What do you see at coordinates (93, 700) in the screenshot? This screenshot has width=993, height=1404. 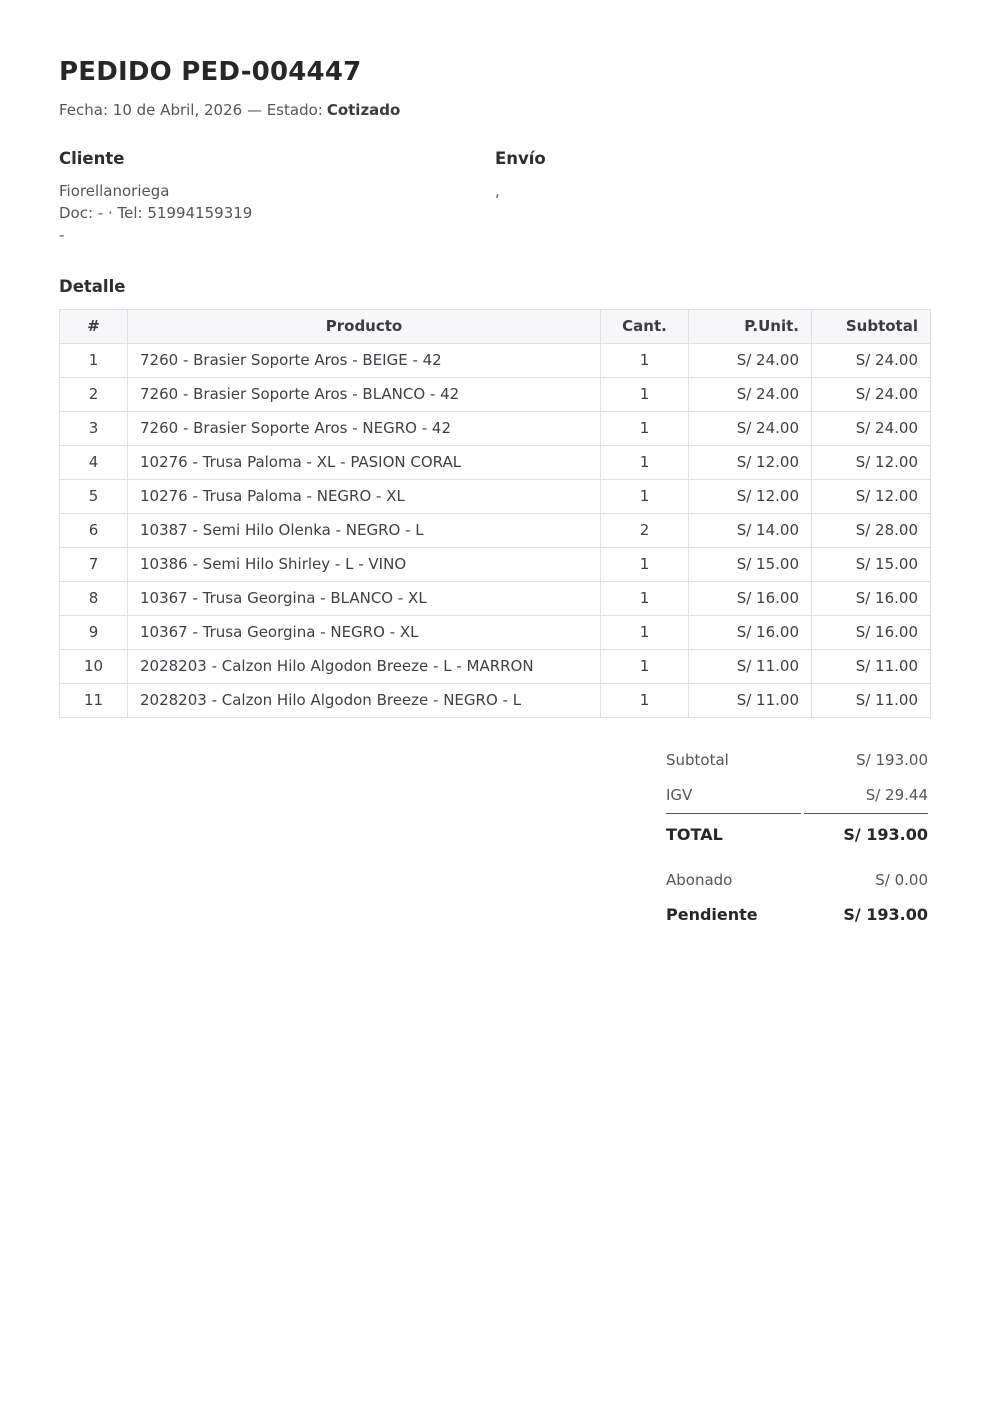 I see `cell-num: 11` at bounding box center [93, 700].